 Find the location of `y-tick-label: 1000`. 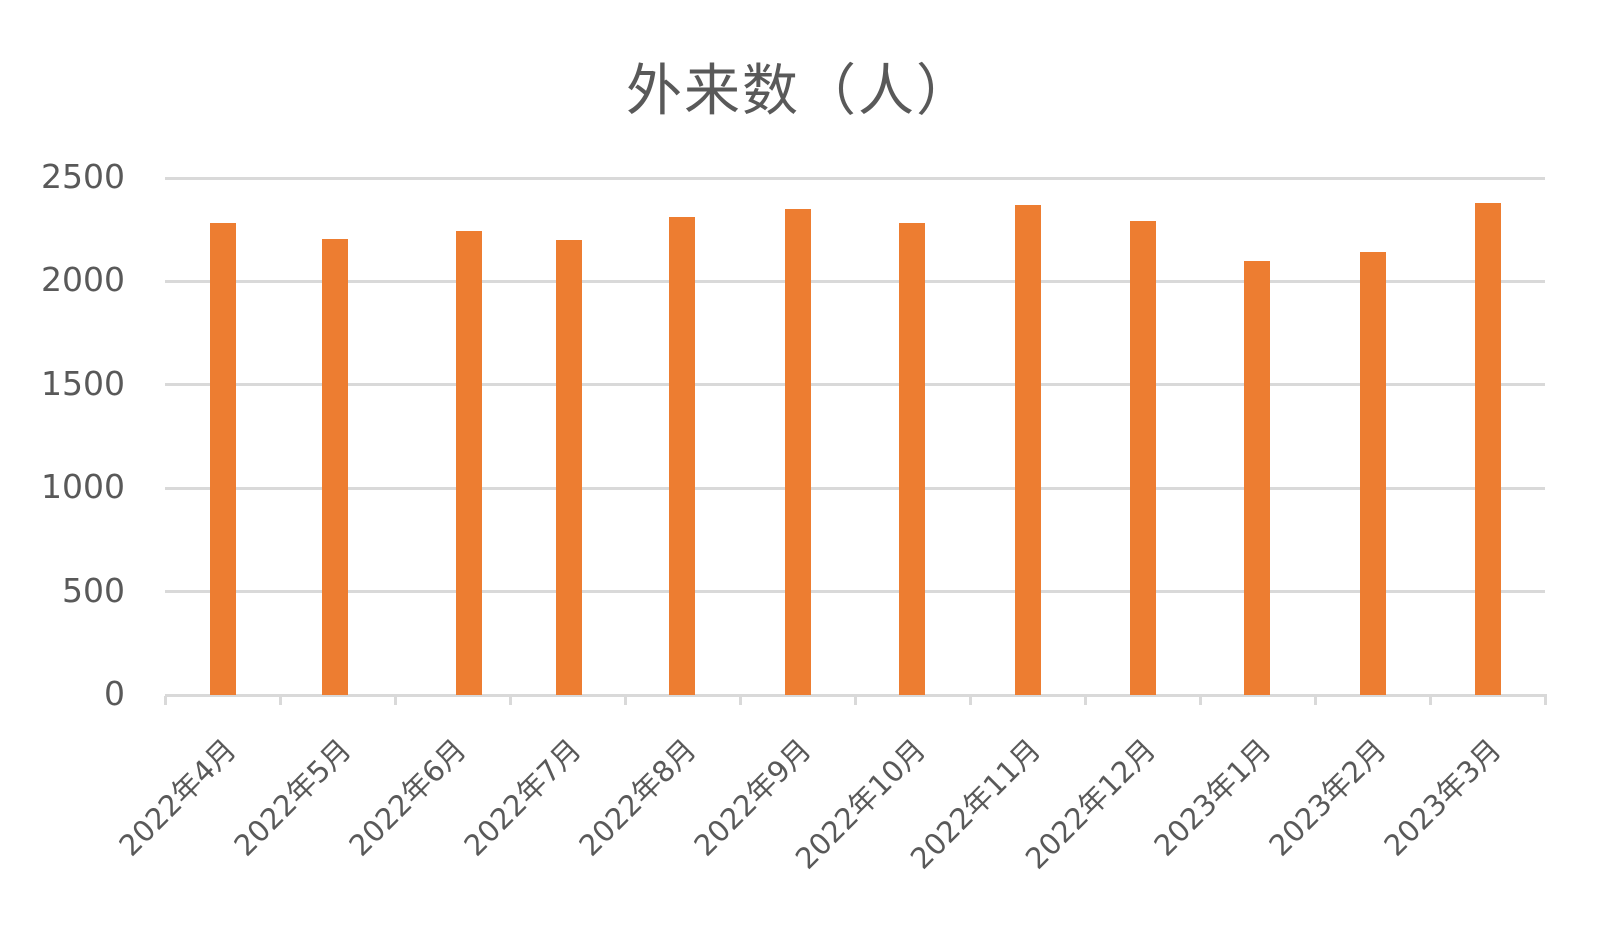

y-tick-label: 1000 is located at coordinates (83, 487).